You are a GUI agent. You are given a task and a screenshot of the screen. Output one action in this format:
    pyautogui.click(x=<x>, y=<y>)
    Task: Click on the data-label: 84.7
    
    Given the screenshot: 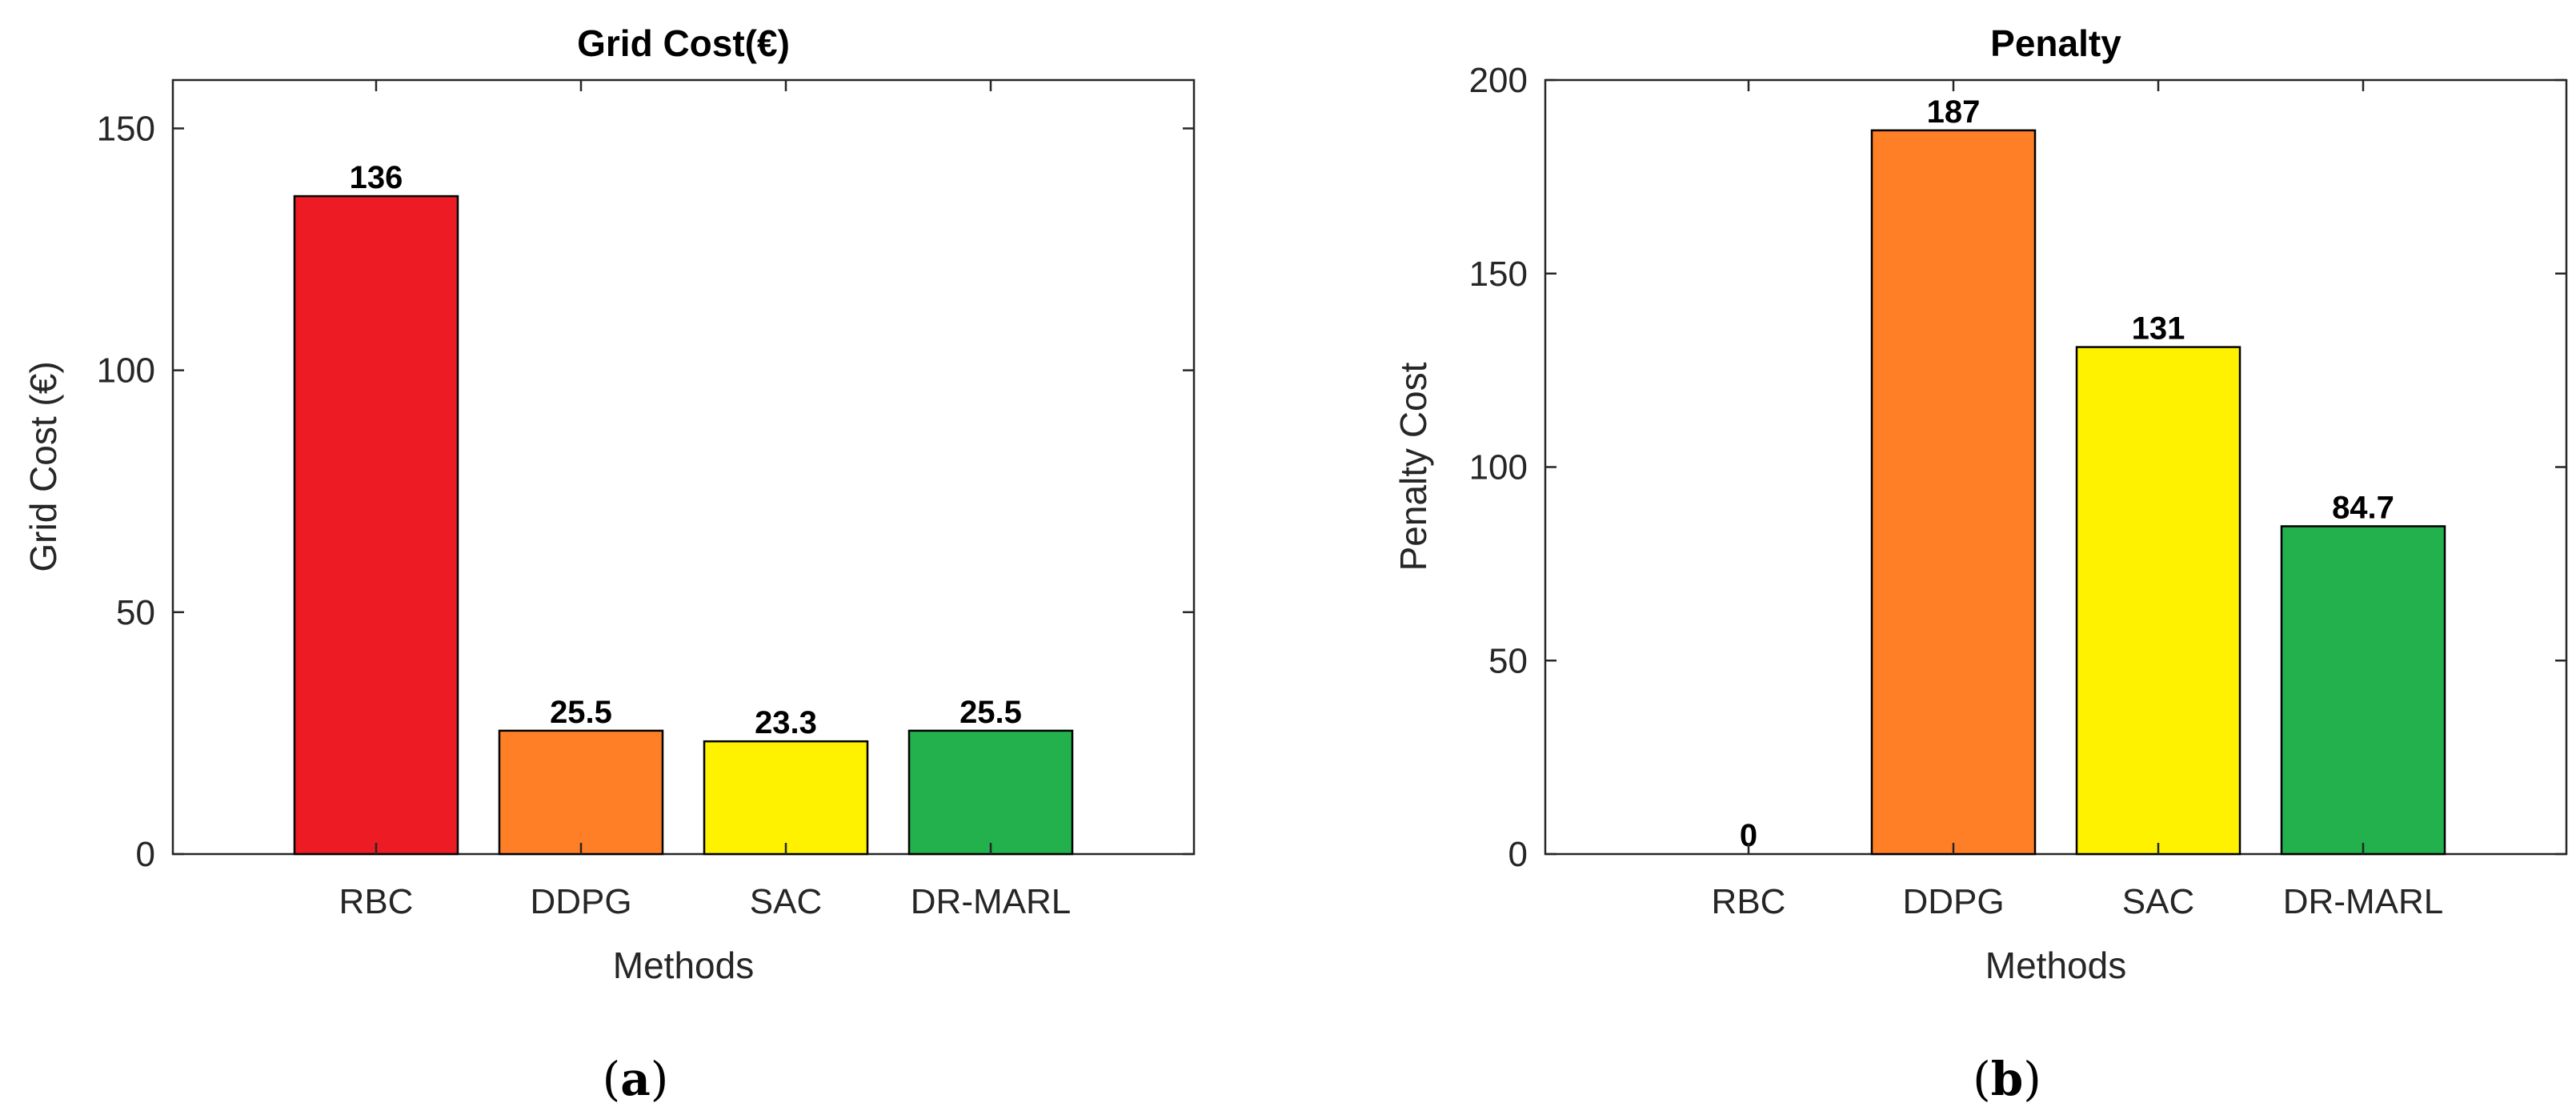 What is the action you would take?
    pyautogui.click(x=2363, y=507)
    